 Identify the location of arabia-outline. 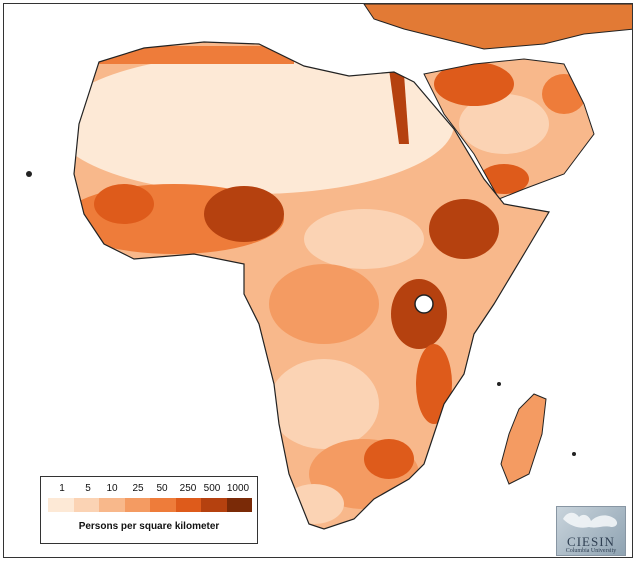
(509, 129).